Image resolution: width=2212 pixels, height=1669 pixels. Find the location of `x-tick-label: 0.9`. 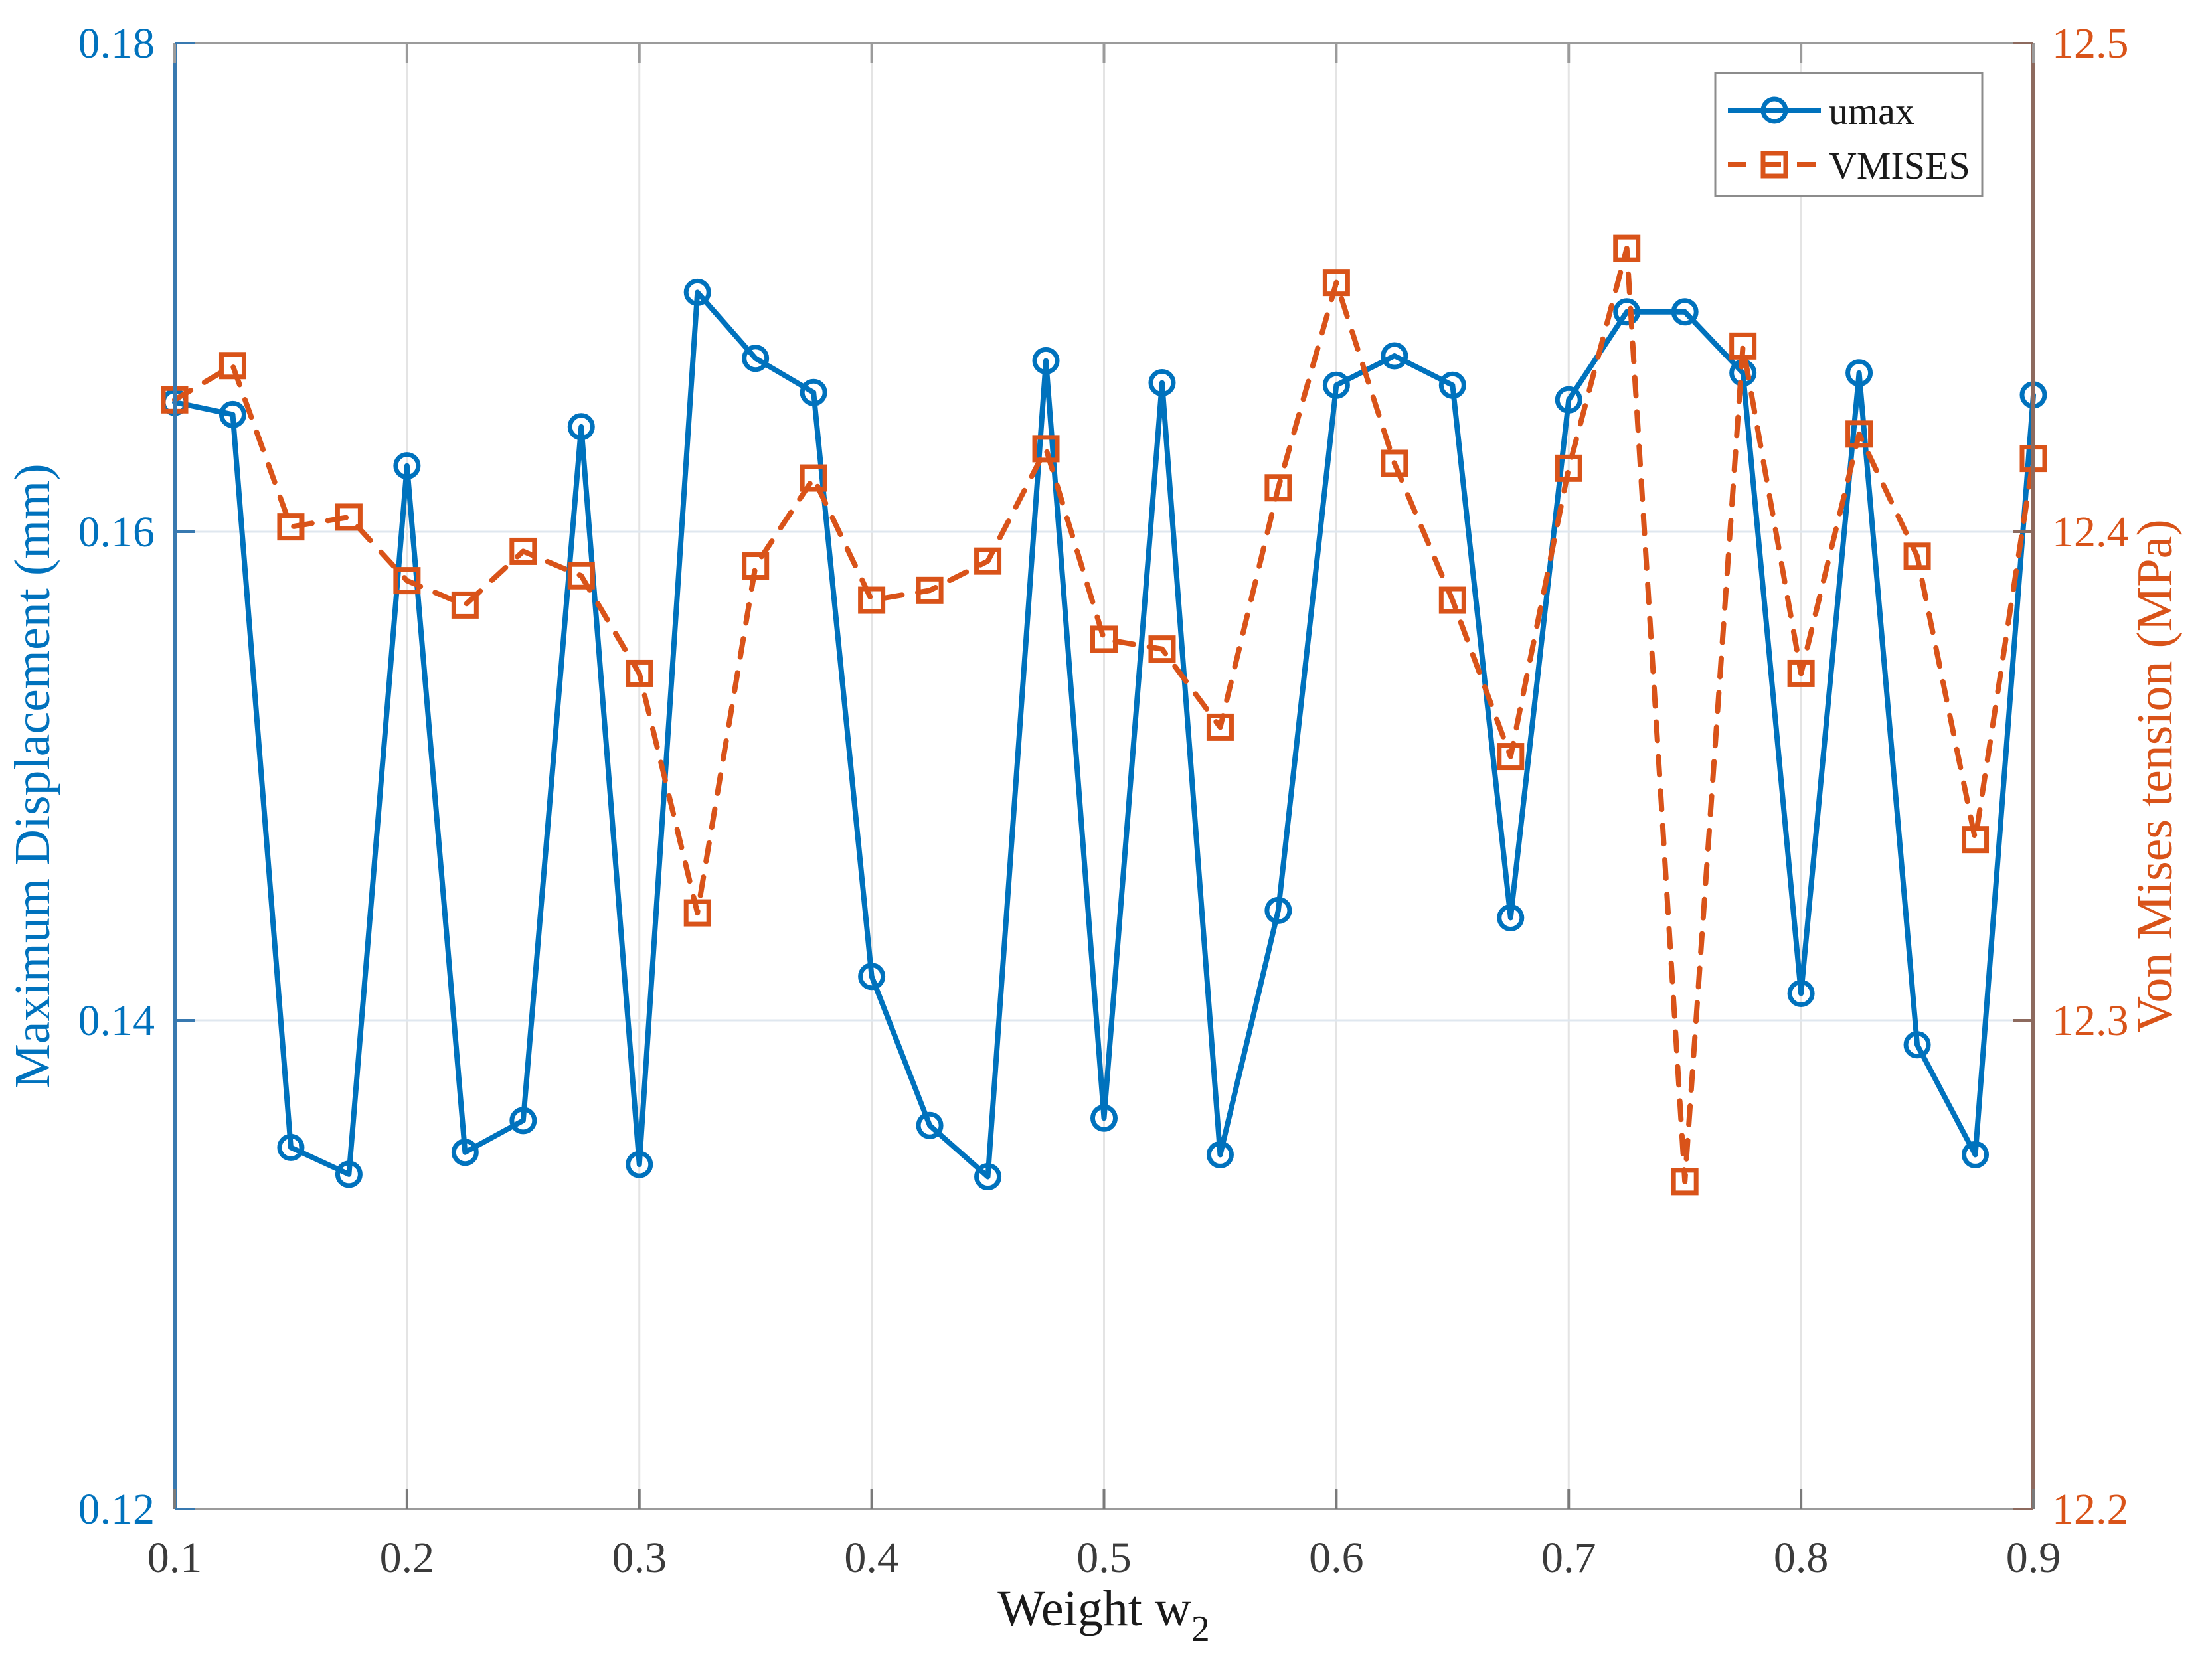

x-tick-label: 0.9 is located at coordinates (2033, 1558).